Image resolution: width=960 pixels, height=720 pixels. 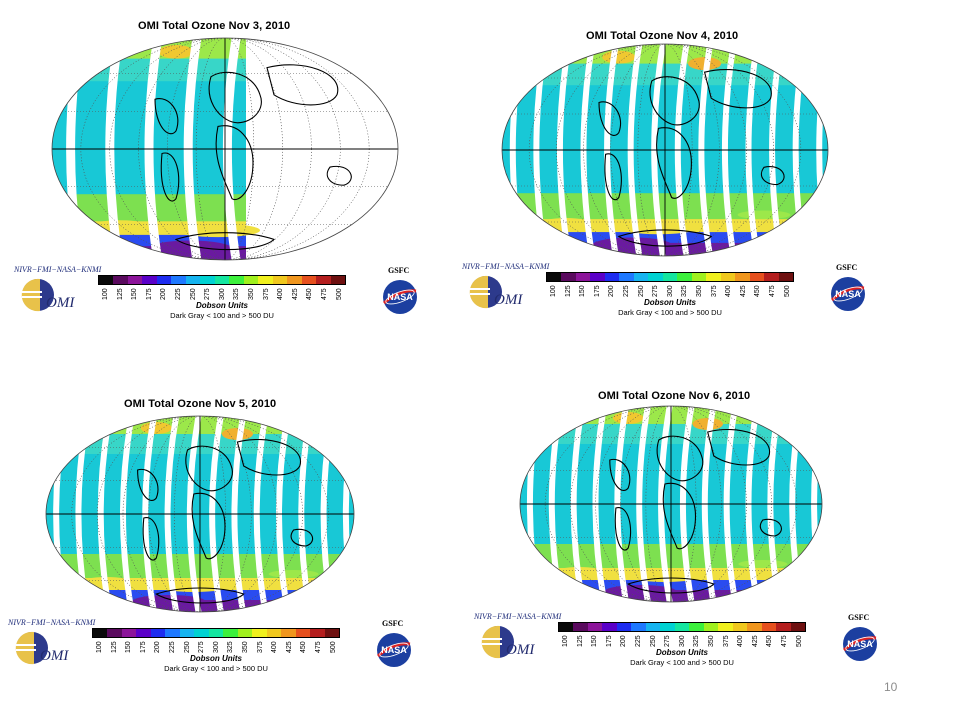 What do you see at coordinates (662, 36) in the screenshot?
I see `map-title: OMI Total Ozone Nov 4, 2010` at bounding box center [662, 36].